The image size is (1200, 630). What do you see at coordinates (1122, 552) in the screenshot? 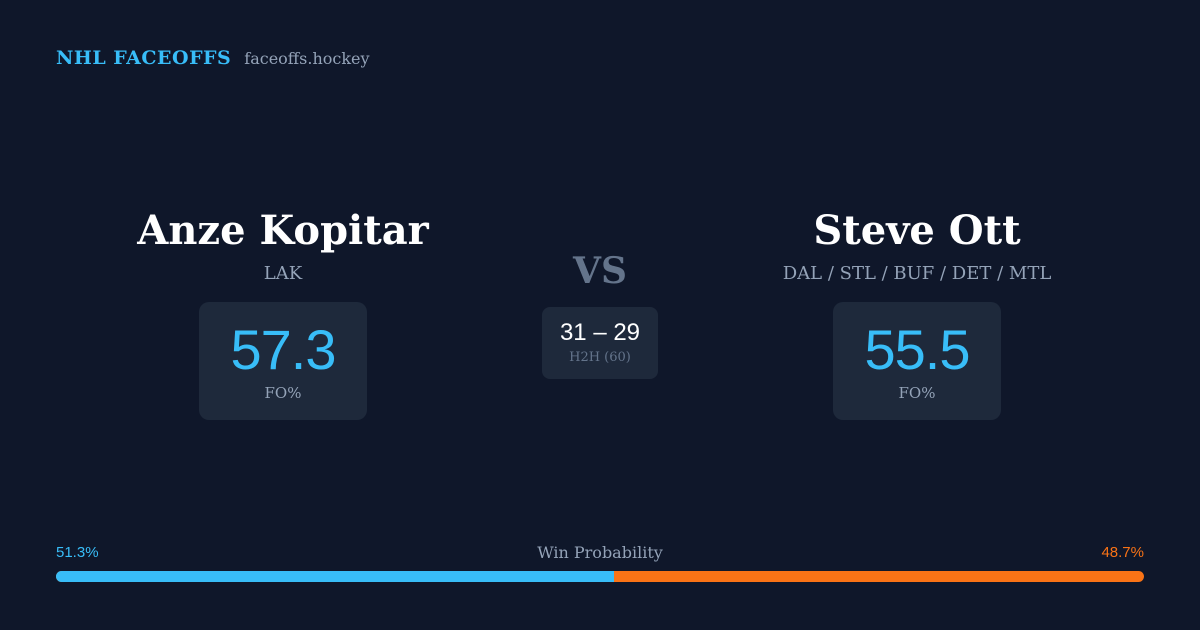
I see `win-probability-right: 48.7%` at bounding box center [1122, 552].